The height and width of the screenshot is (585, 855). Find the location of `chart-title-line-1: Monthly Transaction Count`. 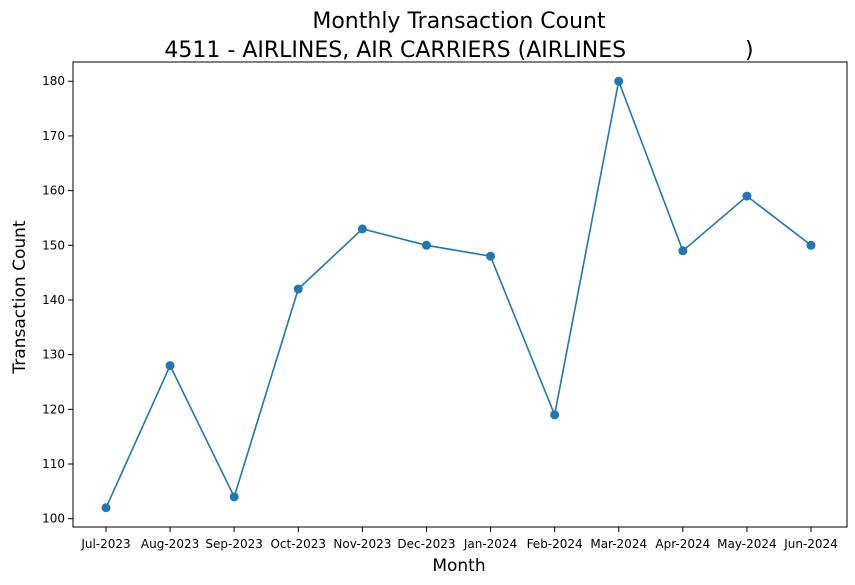

chart-title-line-1: Monthly Transaction Count is located at coordinates (459, 21).